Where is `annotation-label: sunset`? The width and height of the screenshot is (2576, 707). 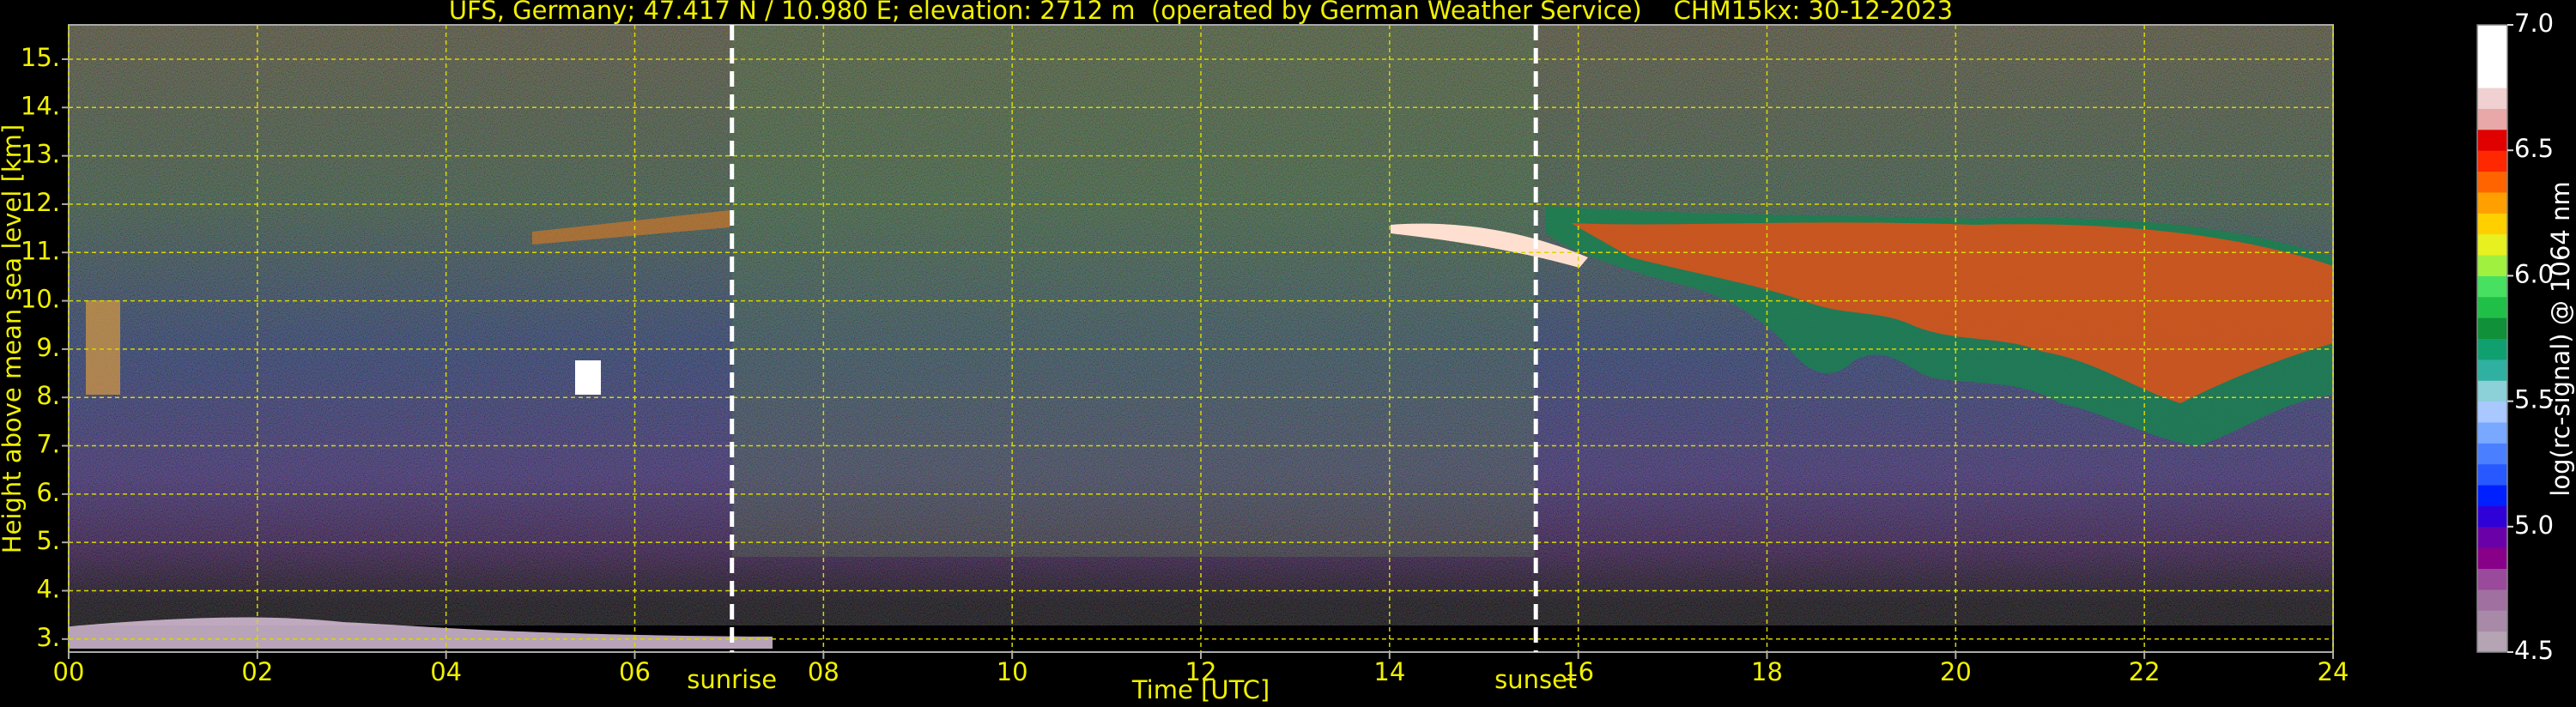 annotation-label: sunset is located at coordinates (1535, 679).